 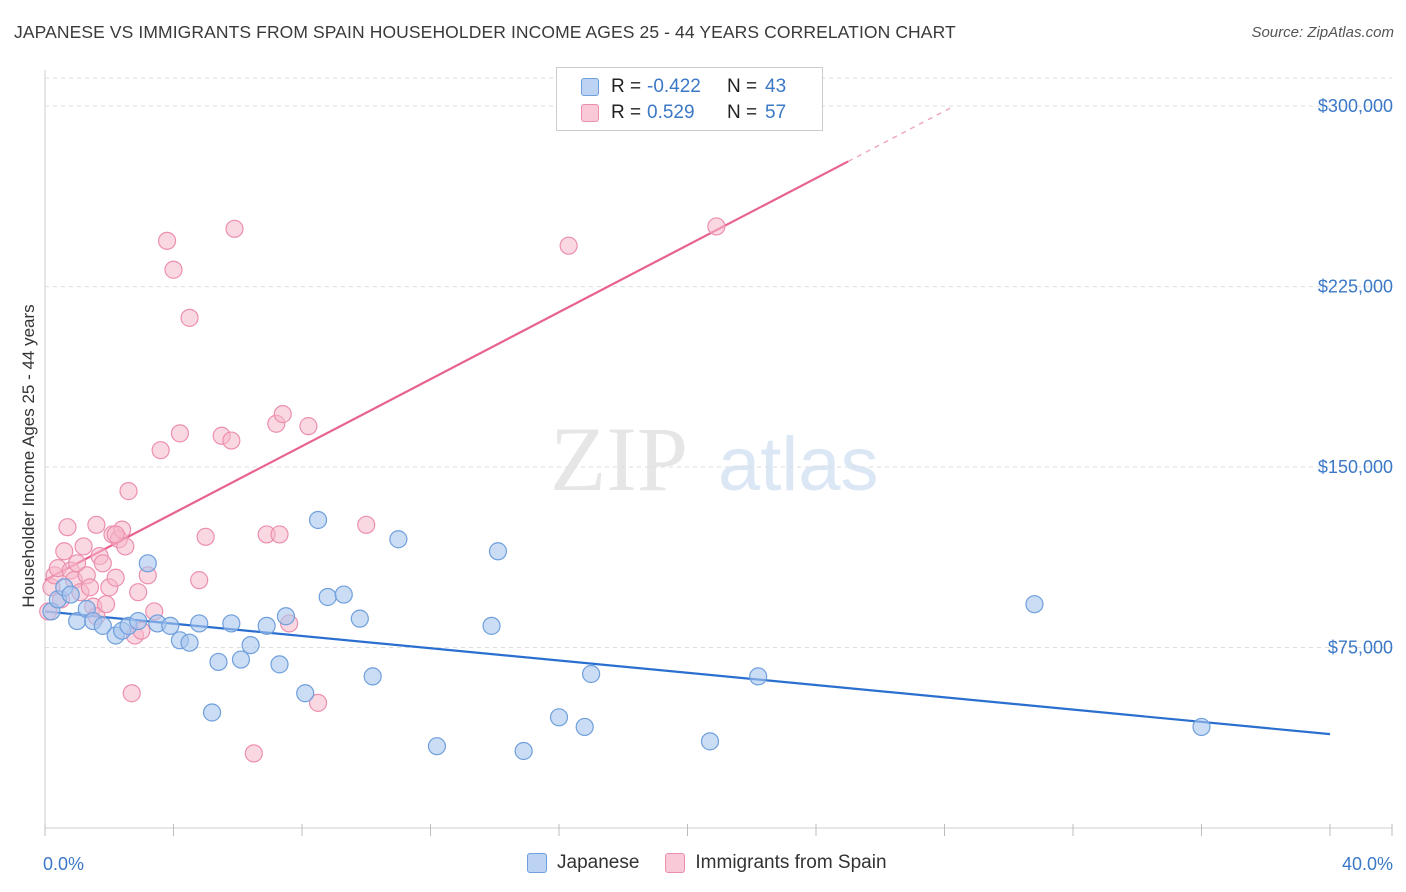 What do you see at coordinates (63, 864) in the screenshot?
I see `x-tick-label-min: 0.0%` at bounding box center [63, 864].